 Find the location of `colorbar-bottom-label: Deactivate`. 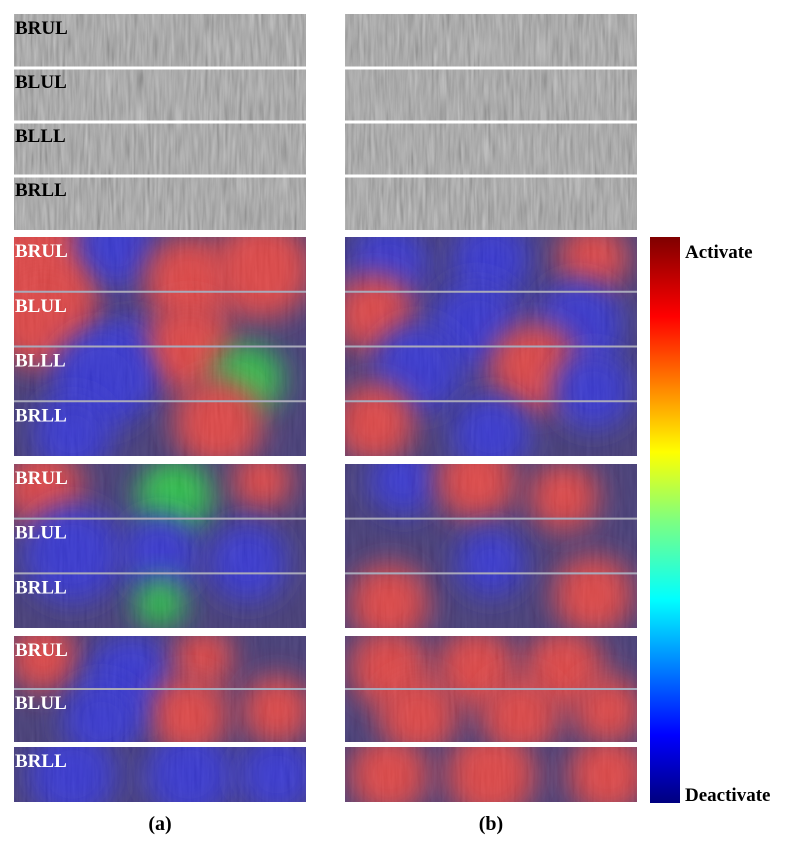

colorbar-bottom-label: Deactivate is located at coordinates (727, 795).